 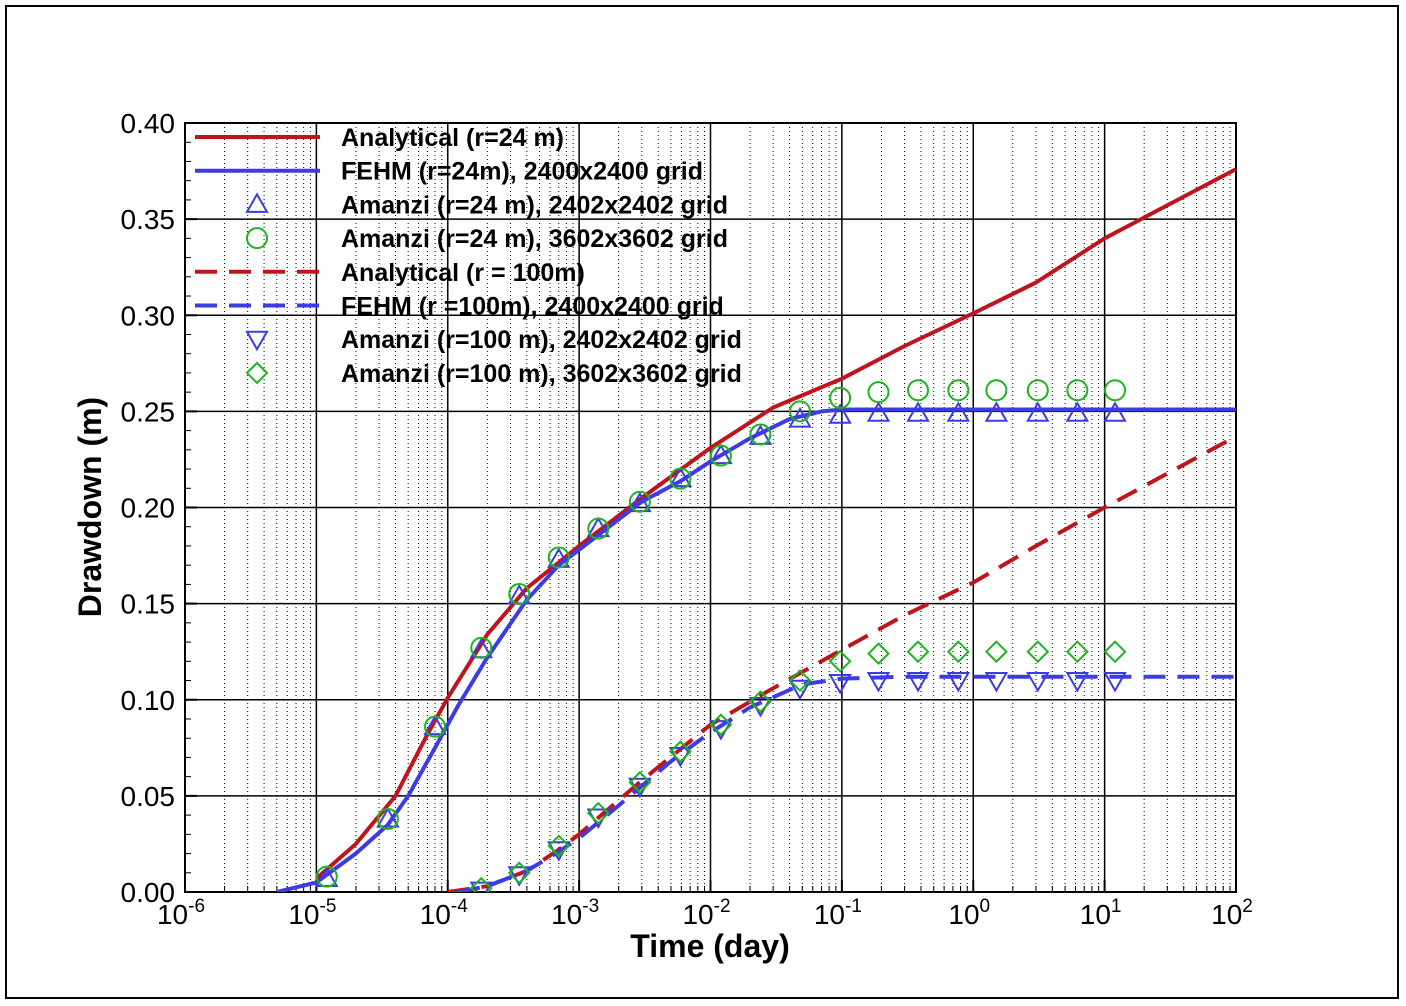 I want to click on y-tick-label: 0.35, so click(x=148, y=219).